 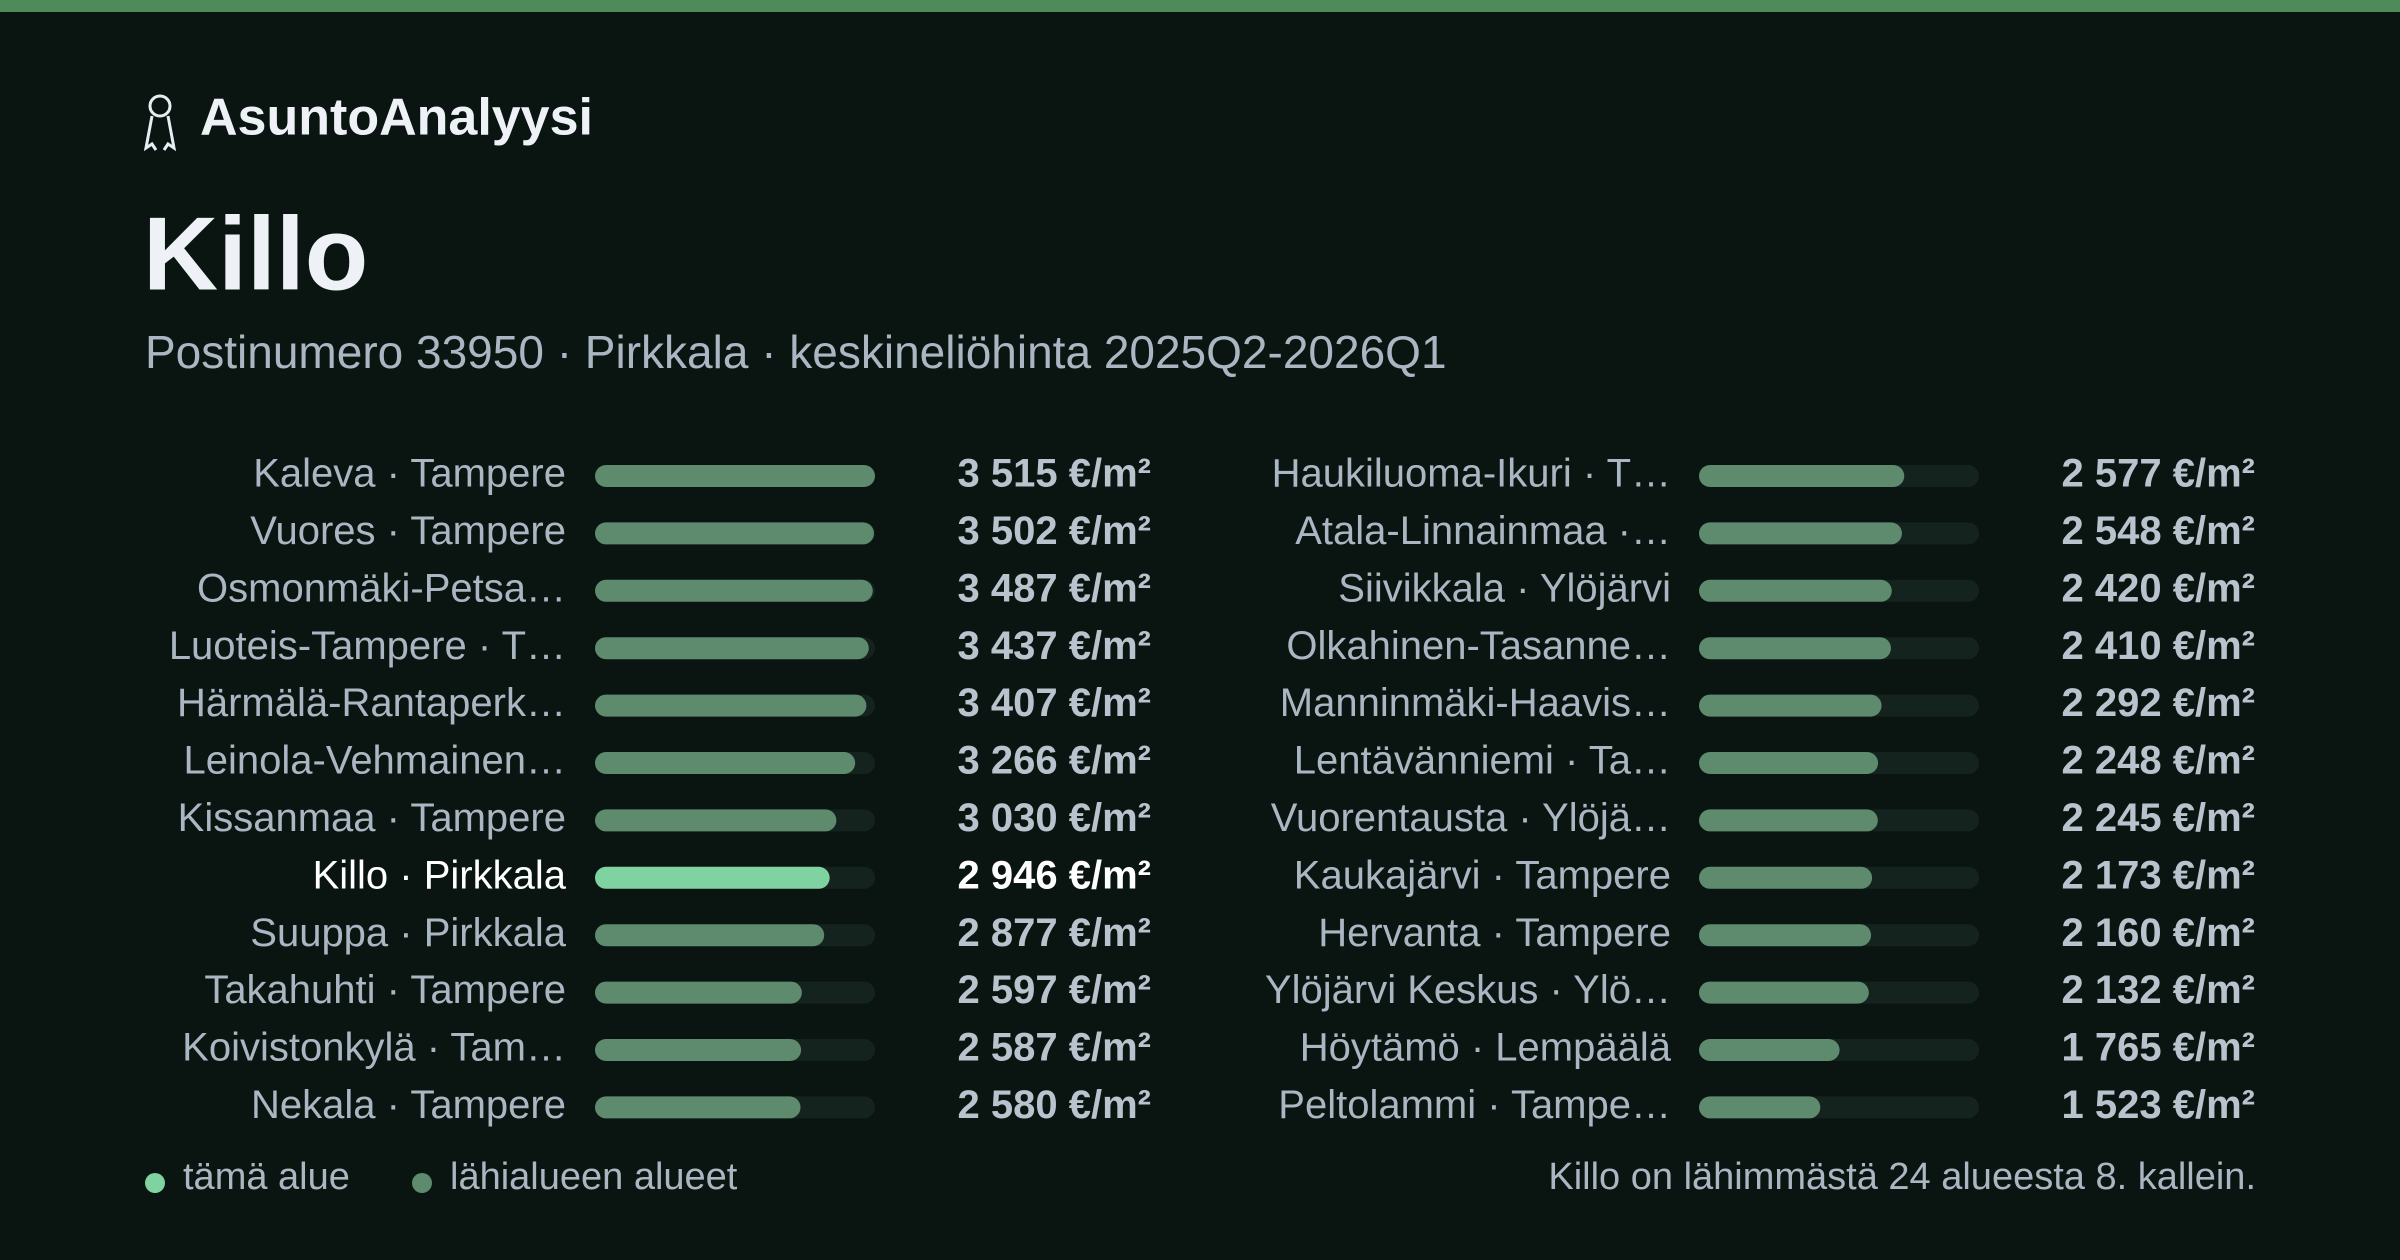 What do you see at coordinates (1054, 646) in the screenshot?
I see `value-label: 3 437 €/m²` at bounding box center [1054, 646].